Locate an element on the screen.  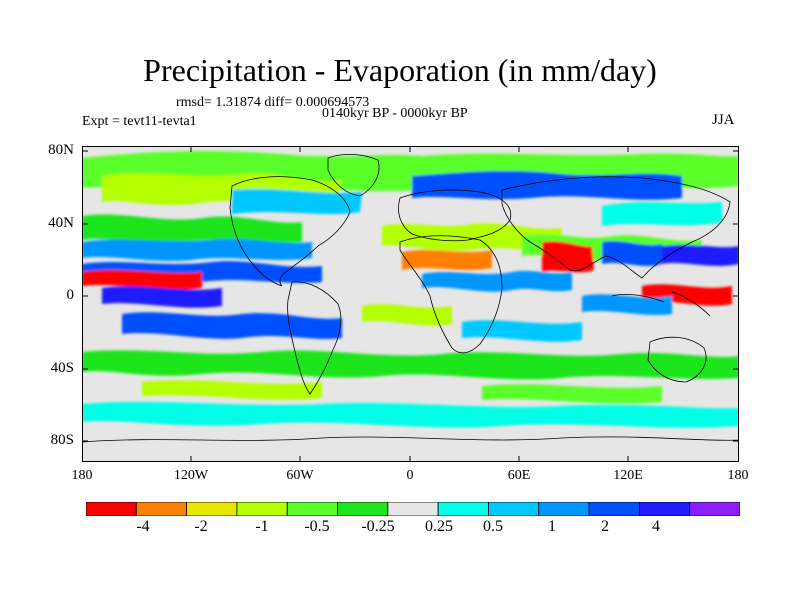
colorbar-label: 4 is located at coordinates (656, 526).